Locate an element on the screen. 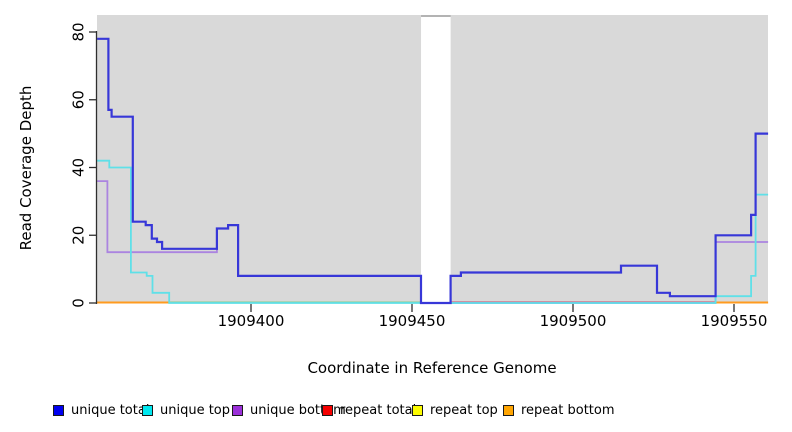 The image size is (792, 432). x-tick-label: 1909450 is located at coordinates (412, 321).